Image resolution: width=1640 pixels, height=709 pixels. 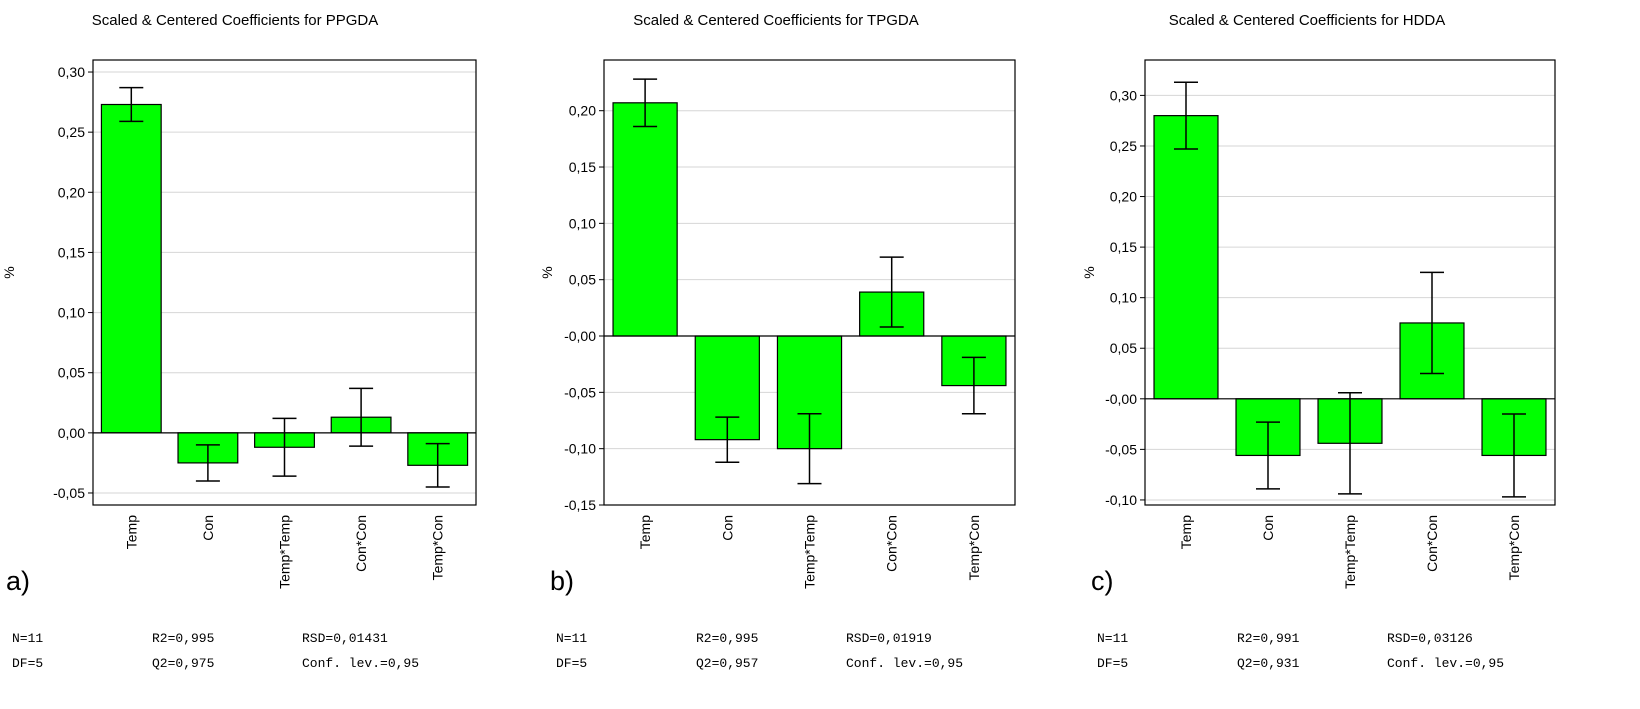 What do you see at coordinates (345, 638) in the screenshot?
I see `stat-rsd: RSD=0,01431` at bounding box center [345, 638].